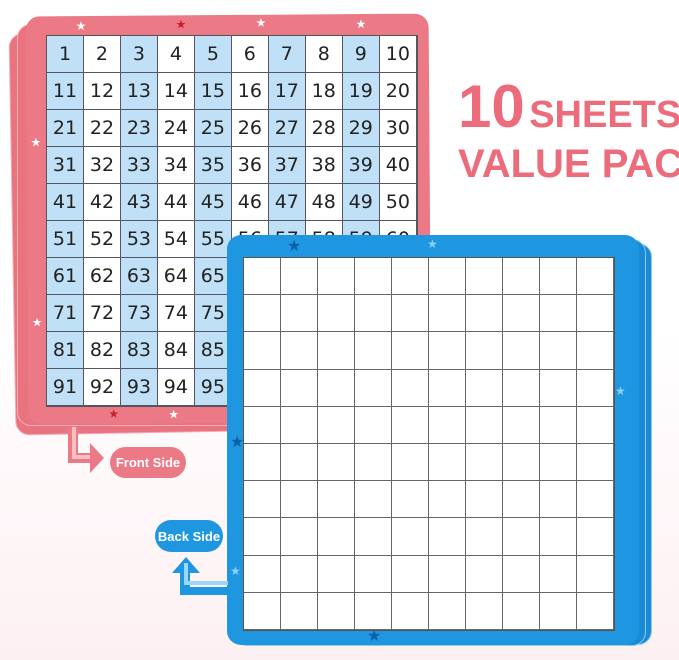 The width and height of the screenshot is (679, 660). I want to click on number-cell: 11, so click(65, 91).